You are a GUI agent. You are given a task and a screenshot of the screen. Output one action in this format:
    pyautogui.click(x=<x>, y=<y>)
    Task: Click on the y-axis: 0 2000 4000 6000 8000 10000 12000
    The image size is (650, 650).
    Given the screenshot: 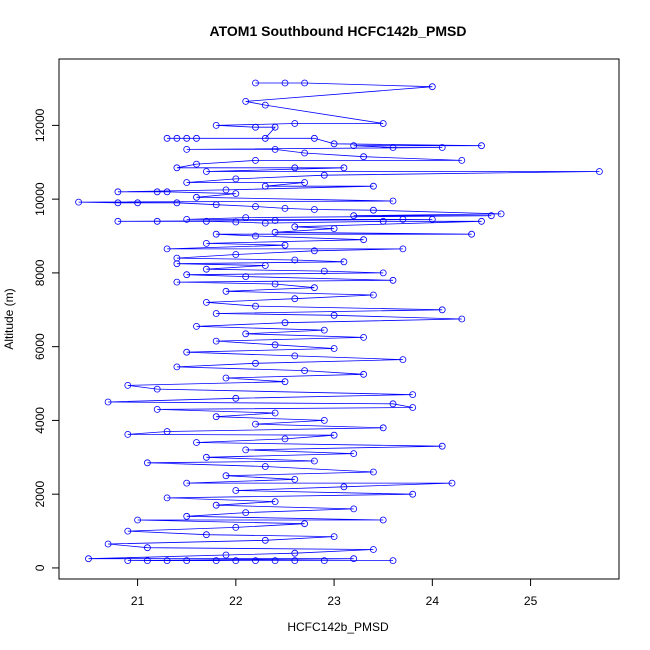 What is the action you would take?
    pyautogui.click(x=46, y=339)
    